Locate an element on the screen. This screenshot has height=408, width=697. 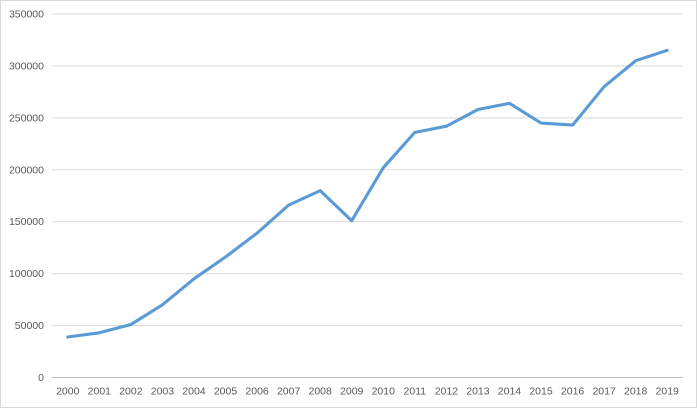
x-tick-label: 2016 is located at coordinates (573, 392).